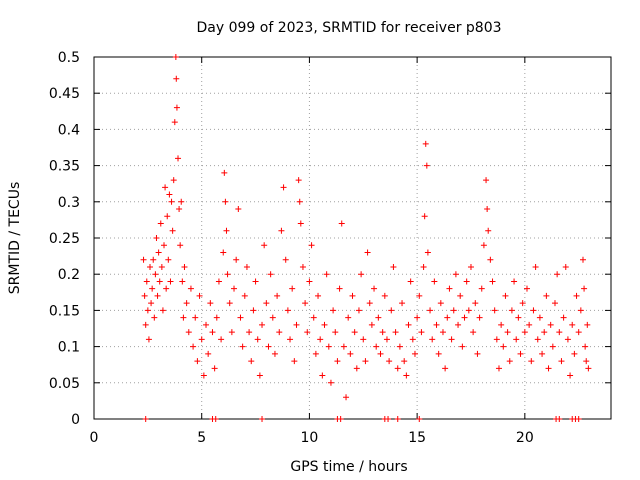  Describe the element at coordinates (417, 438) in the screenshot. I see `x-tick-label: 15` at that location.